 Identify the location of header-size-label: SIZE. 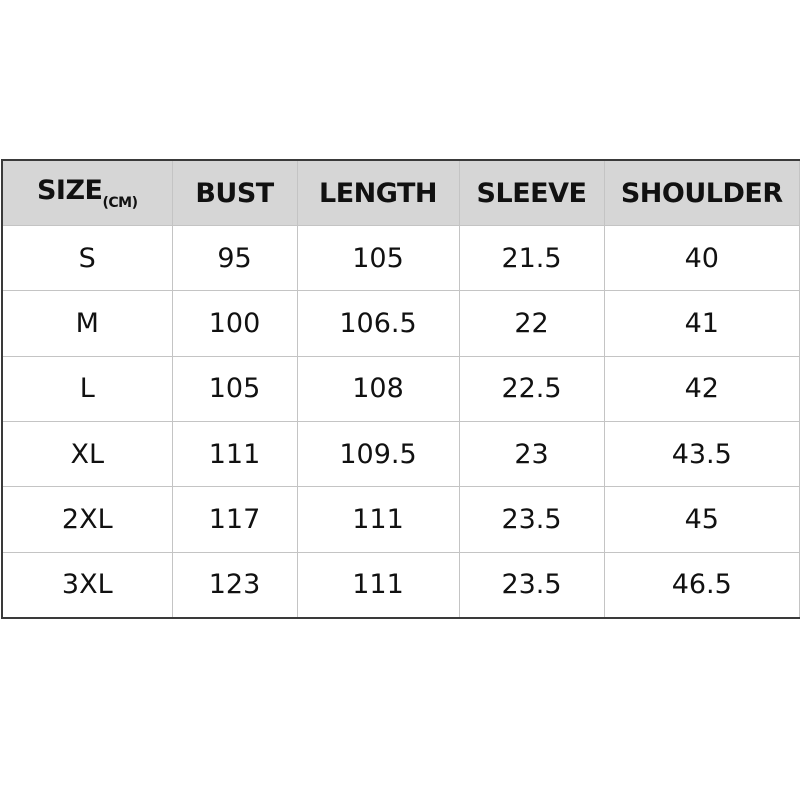
(69, 190).